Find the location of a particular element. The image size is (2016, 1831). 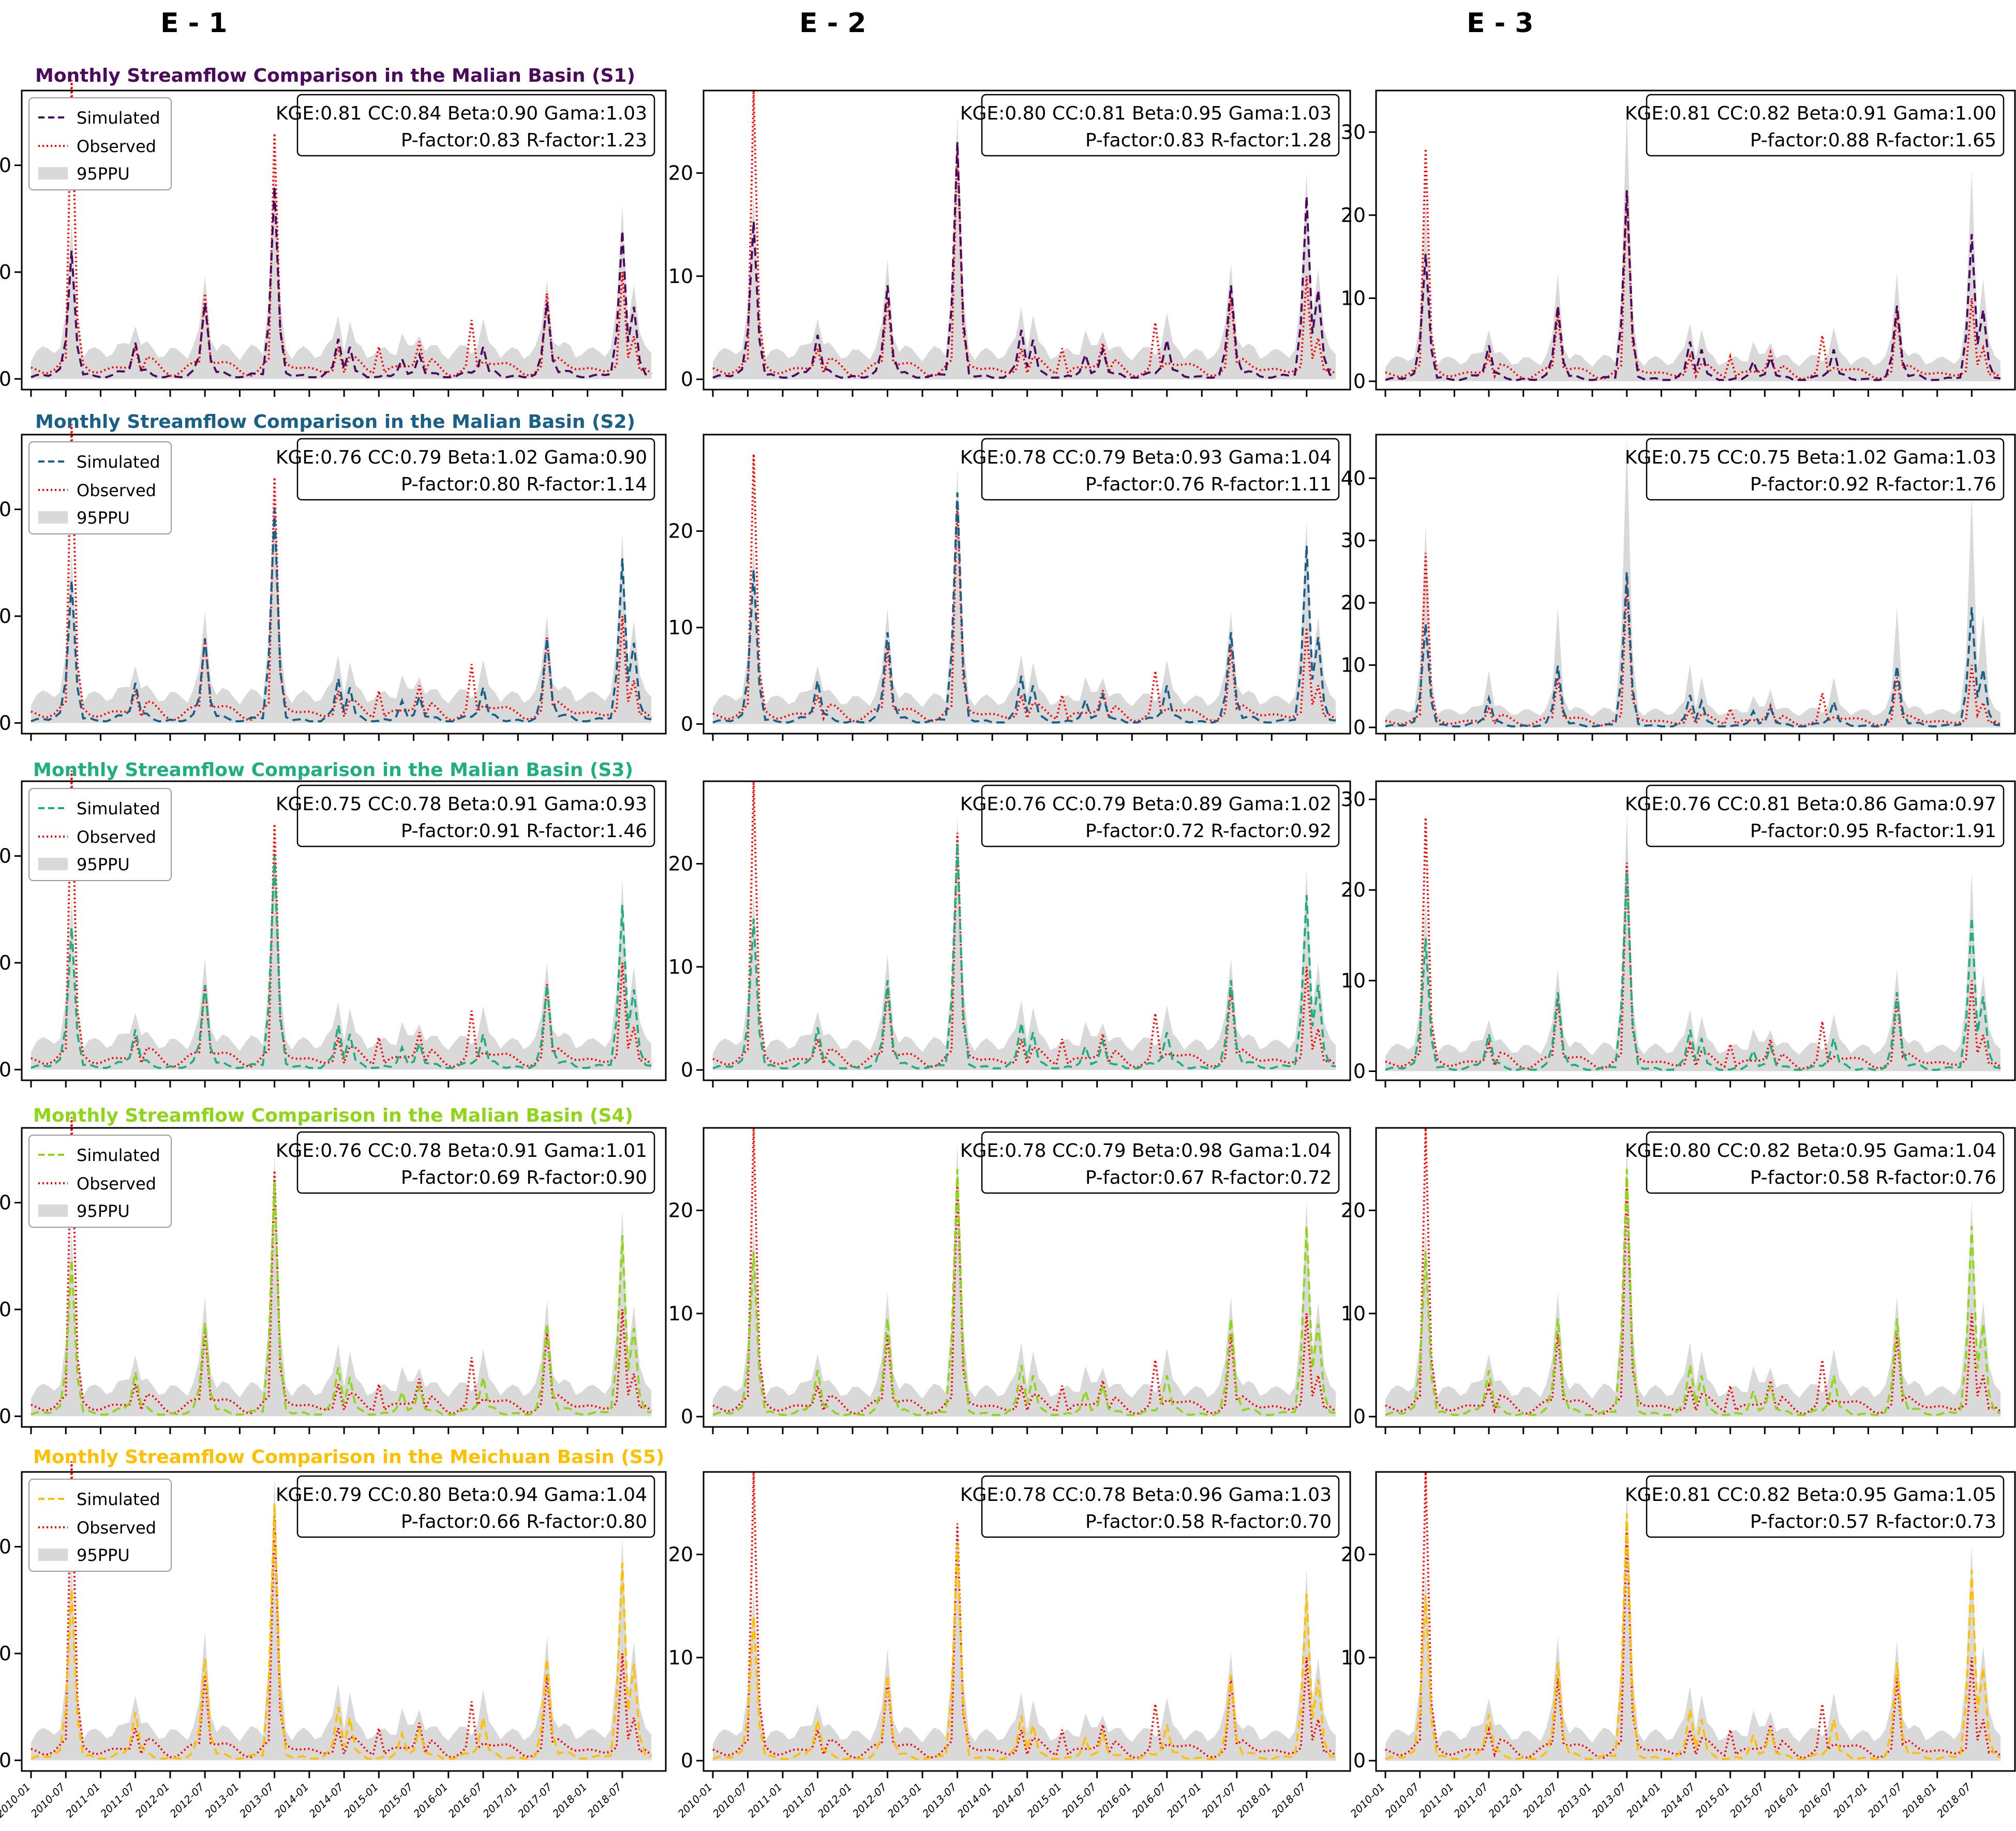

metrics-line-2: P-factor:0.92 R-factor:1.76 is located at coordinates (1873, 484).